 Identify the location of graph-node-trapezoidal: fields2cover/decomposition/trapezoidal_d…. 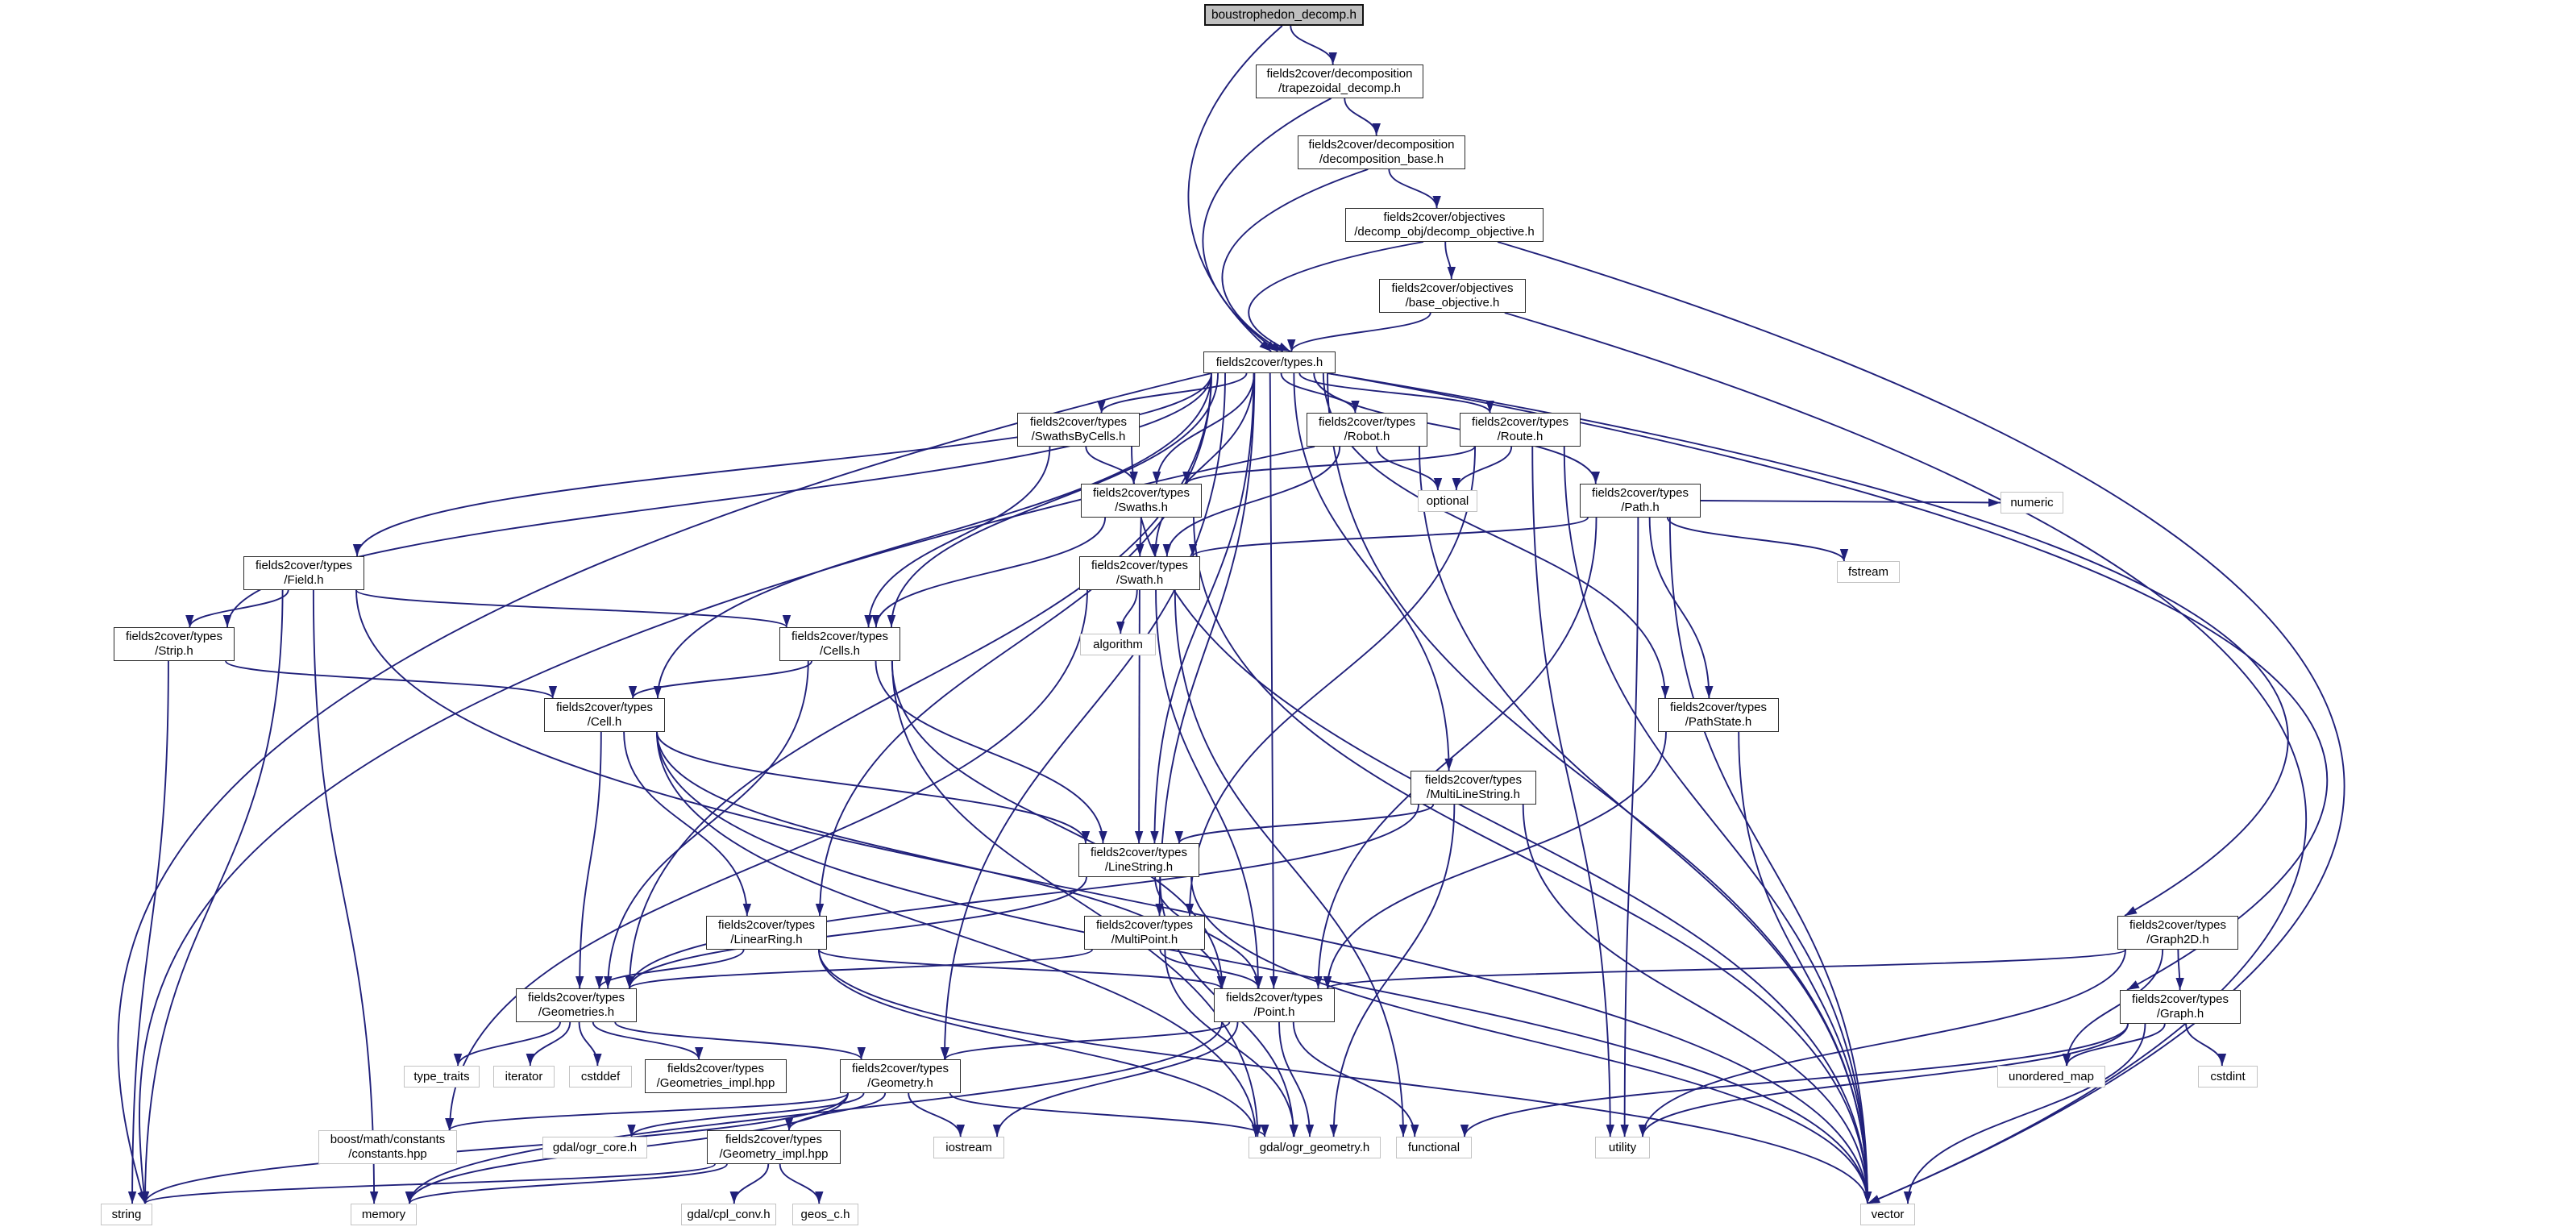
(1339, 81).